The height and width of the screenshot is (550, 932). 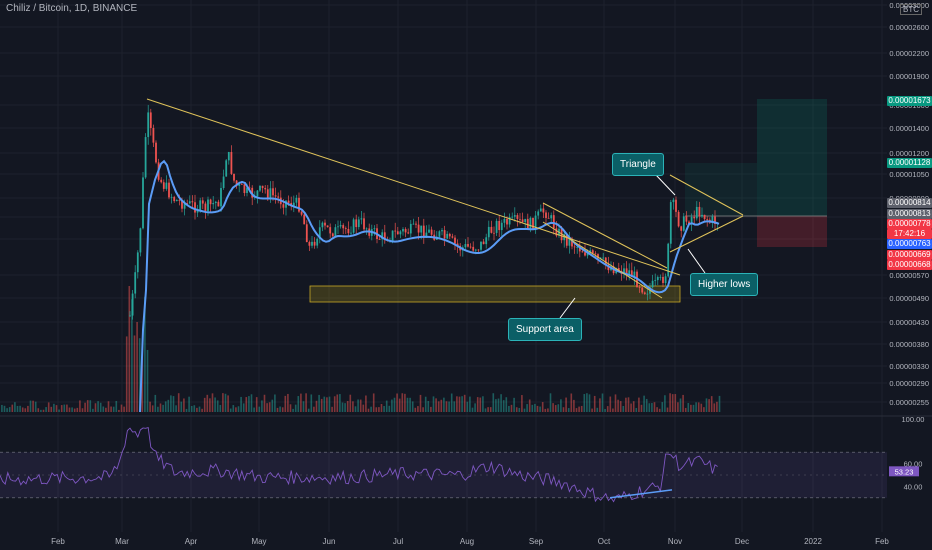 I want to click on stop-zone, so click(x=792, y=231).